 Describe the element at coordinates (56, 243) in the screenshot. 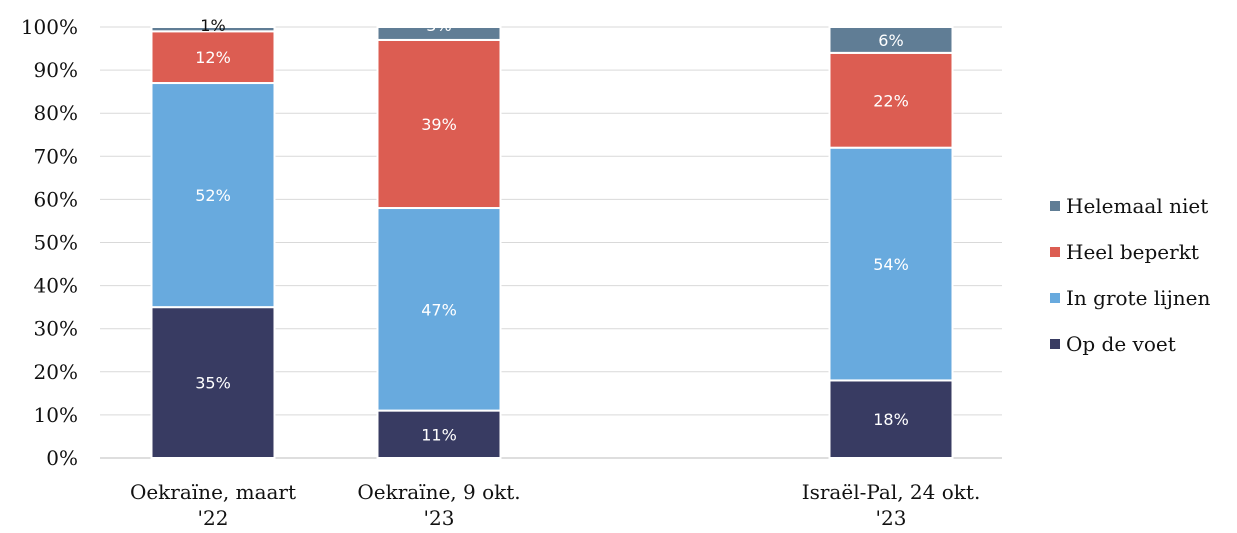

I see `y-tick-label: 50%` at that location.